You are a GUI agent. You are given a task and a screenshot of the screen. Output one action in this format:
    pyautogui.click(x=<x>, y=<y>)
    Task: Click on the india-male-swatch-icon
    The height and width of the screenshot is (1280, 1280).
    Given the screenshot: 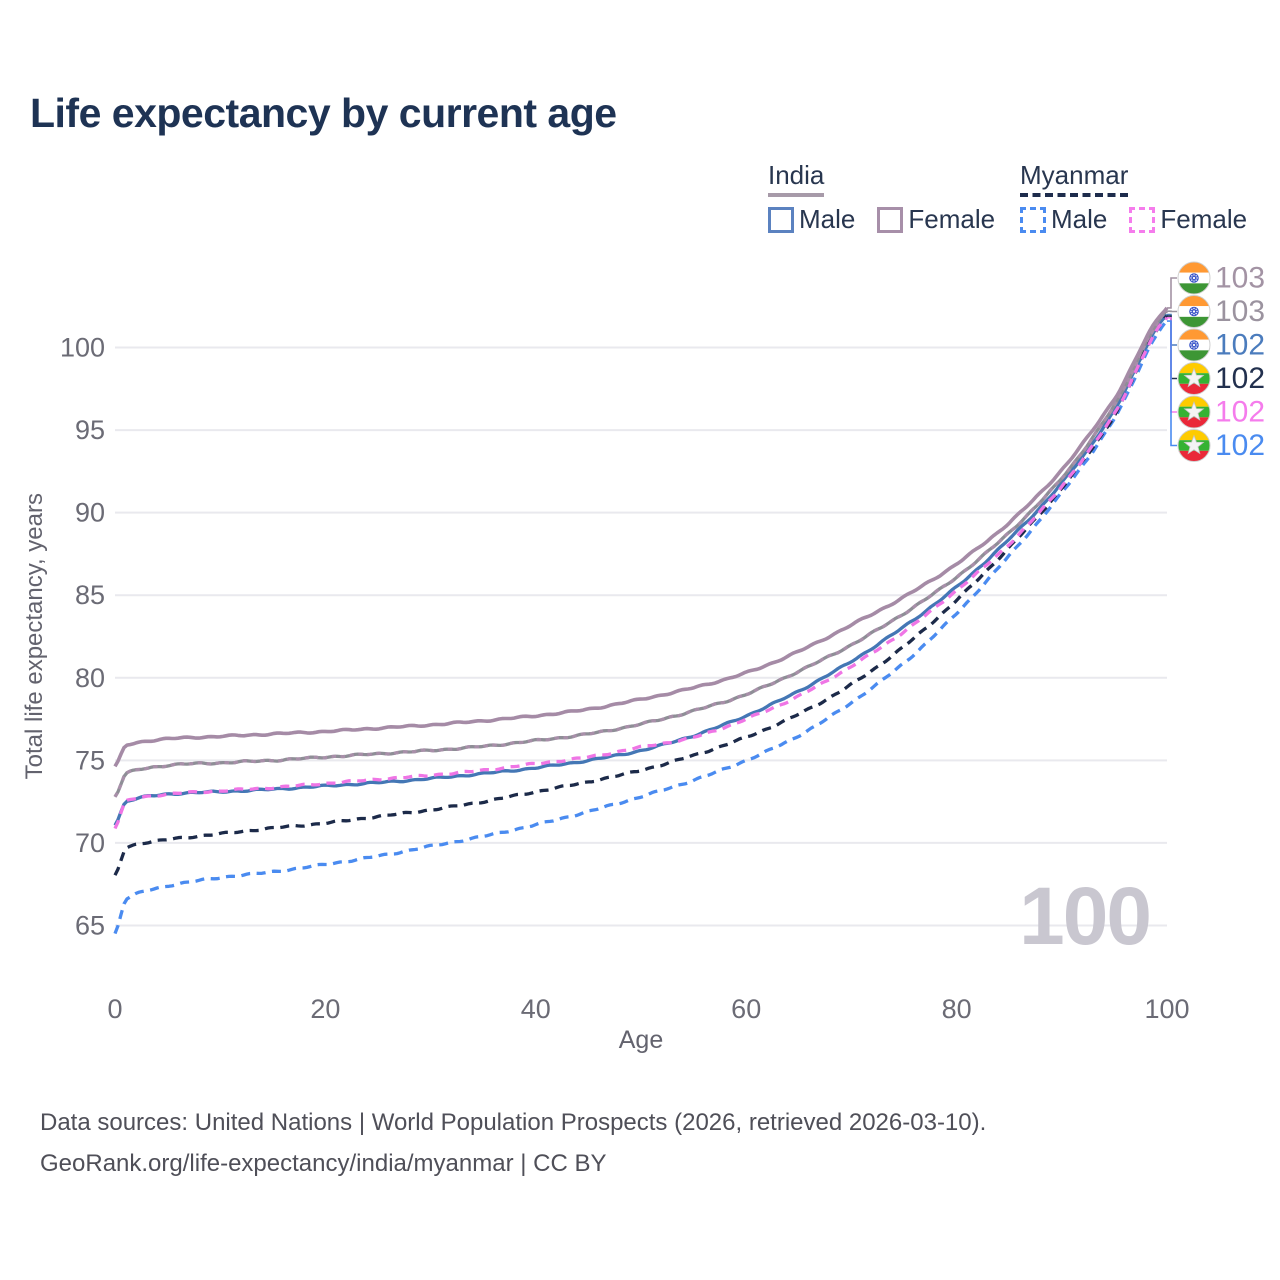 What is the action you would take?
    pyautogui.click(x=781, y=219)
    